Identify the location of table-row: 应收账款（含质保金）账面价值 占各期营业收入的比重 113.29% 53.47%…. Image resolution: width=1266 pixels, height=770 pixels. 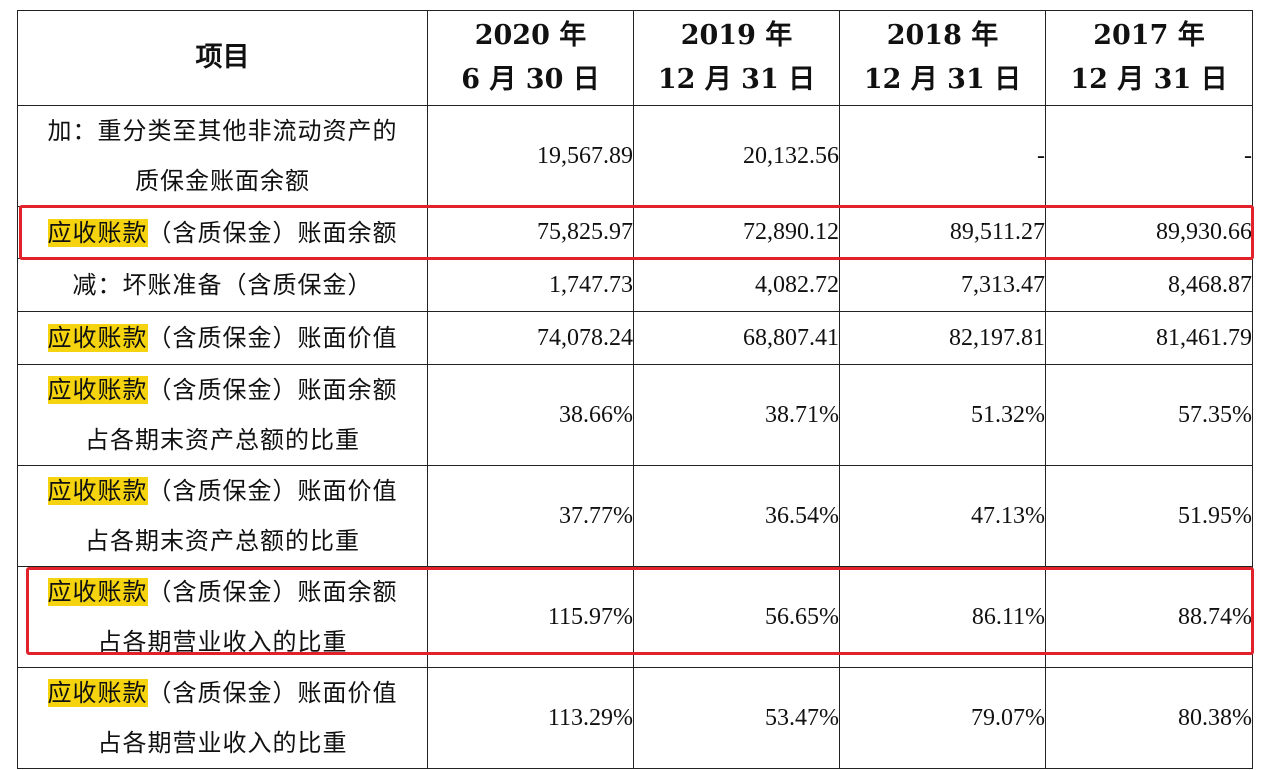
(635, 718).